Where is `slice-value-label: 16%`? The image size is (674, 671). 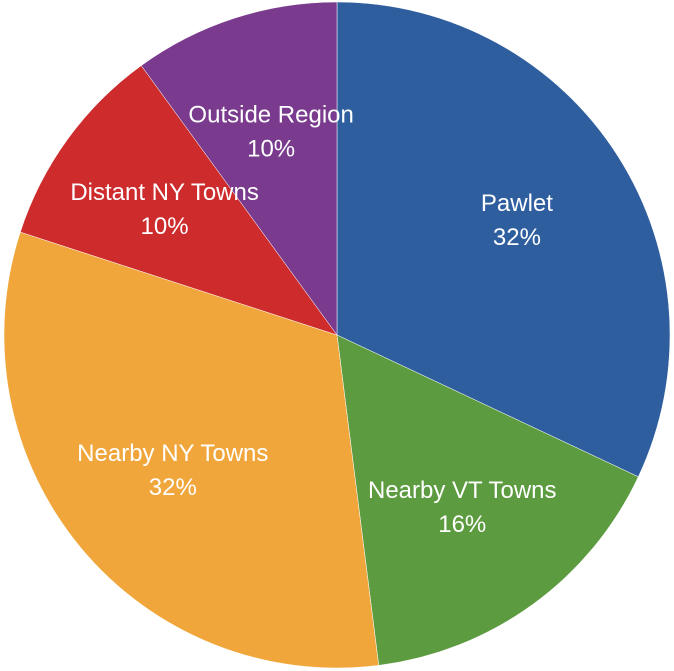 slice-value-label: 16% is located at coordinates (462, 524).